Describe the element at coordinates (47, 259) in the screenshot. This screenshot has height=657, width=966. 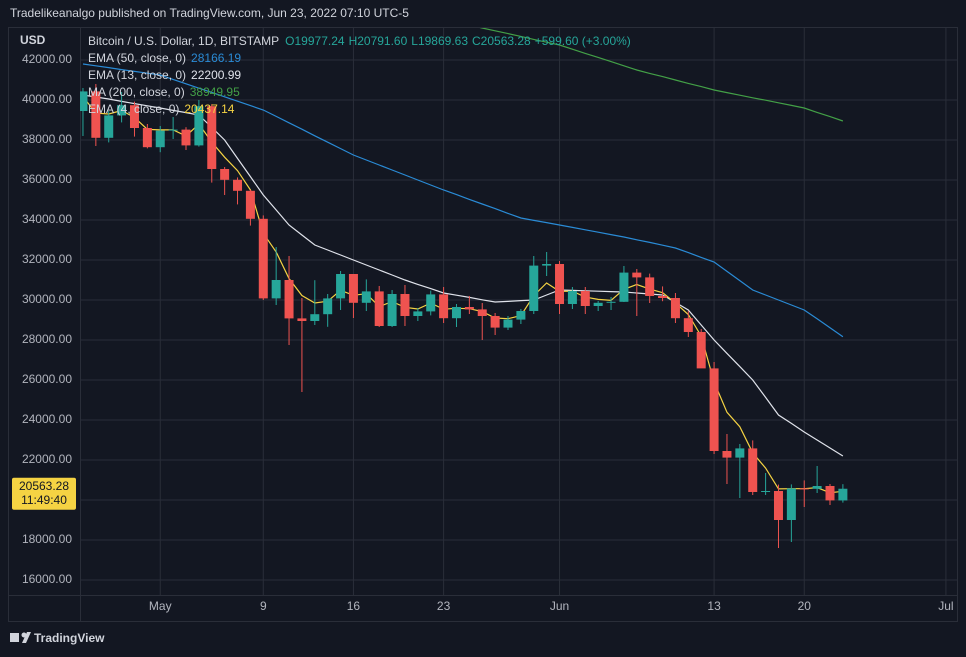
I see `y-tick-label: 32000.00` at that location.